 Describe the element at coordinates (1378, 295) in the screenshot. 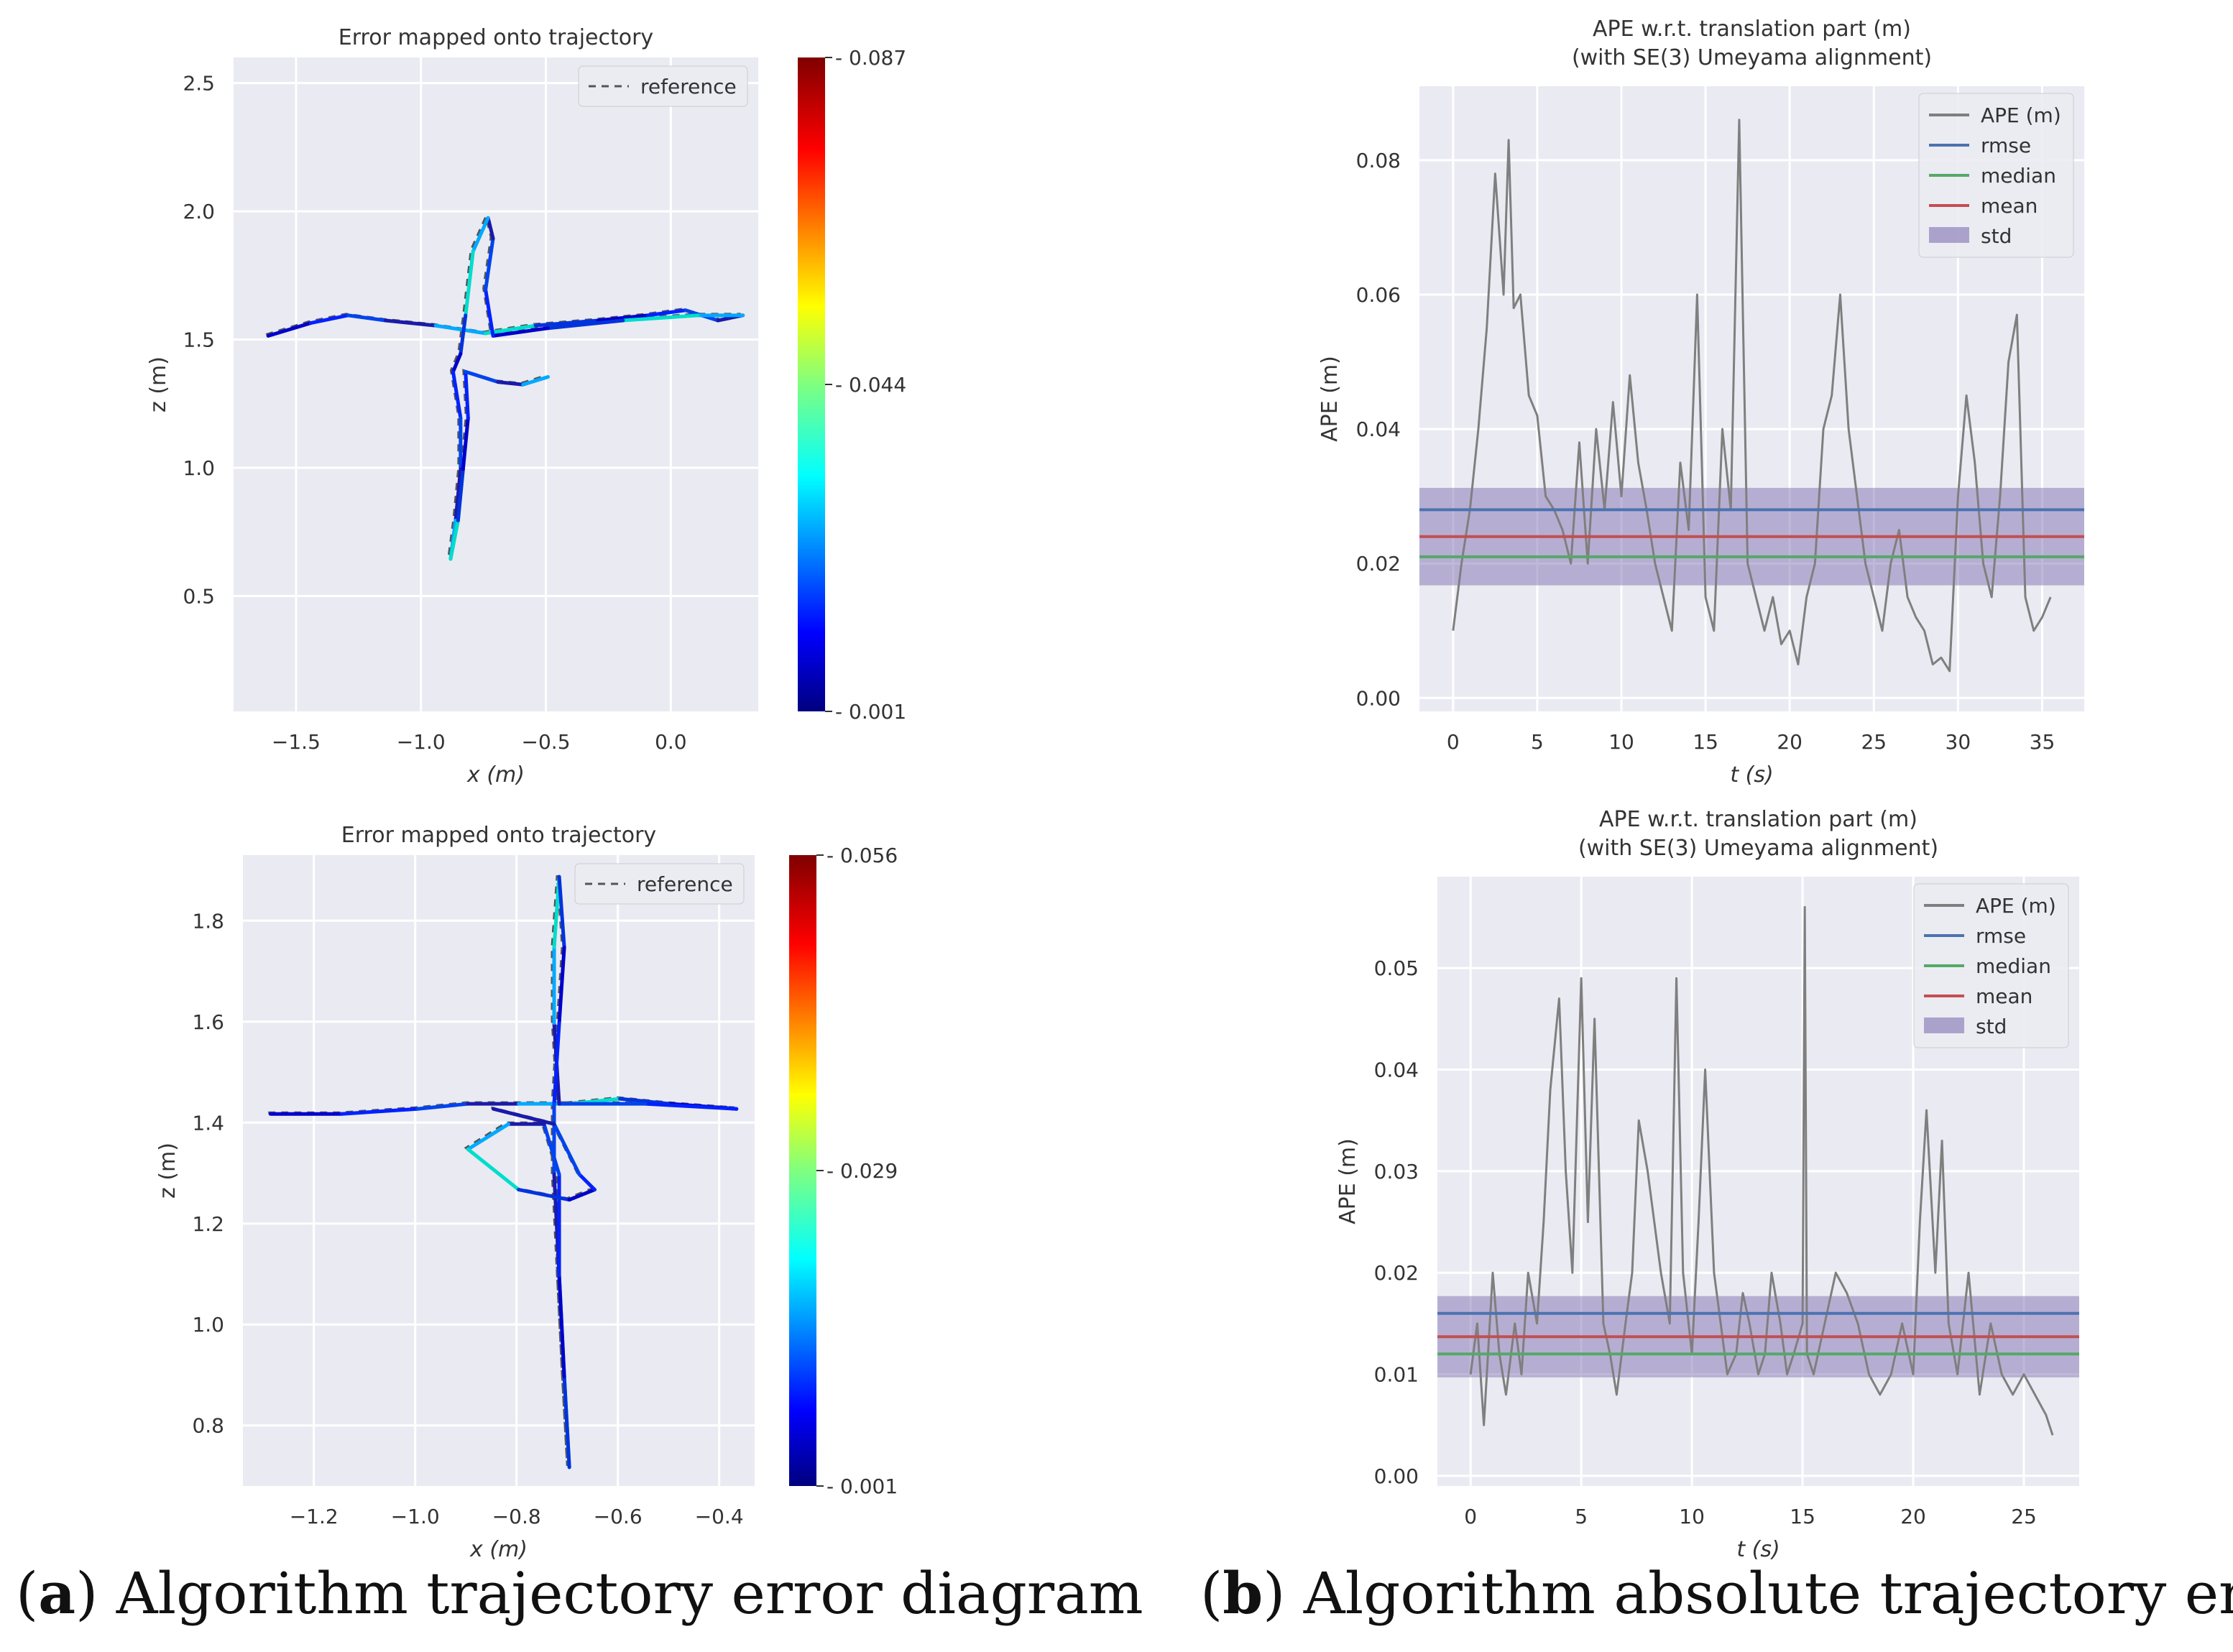

I see `ape-top-ytick-label: 0.06` at that location.